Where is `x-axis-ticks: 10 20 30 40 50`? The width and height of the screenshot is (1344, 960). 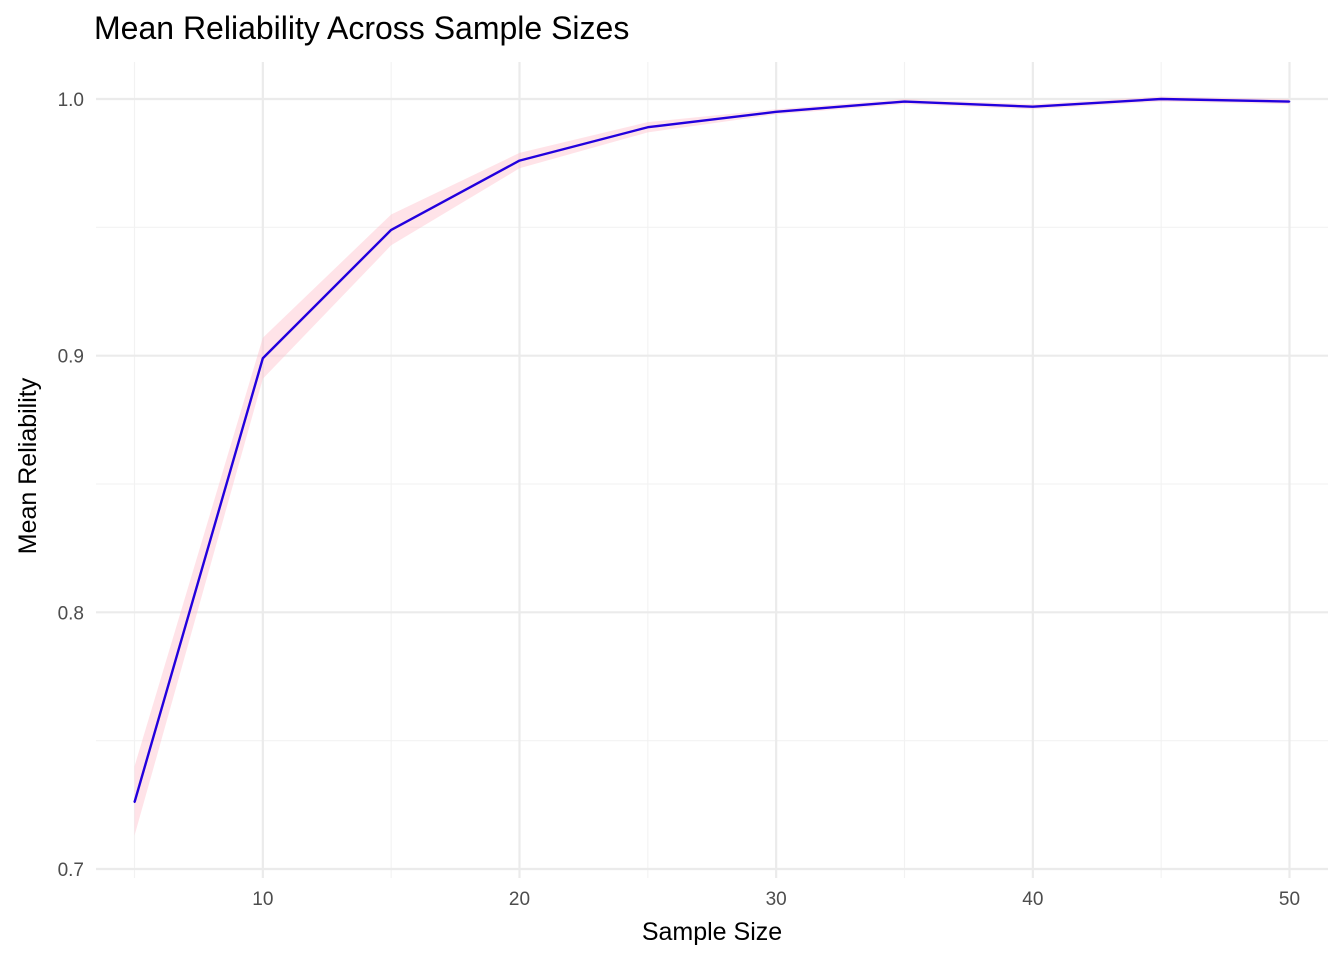
x-axis-ticks: 10 20 30 40 50 is located at coordinates (776, 899).